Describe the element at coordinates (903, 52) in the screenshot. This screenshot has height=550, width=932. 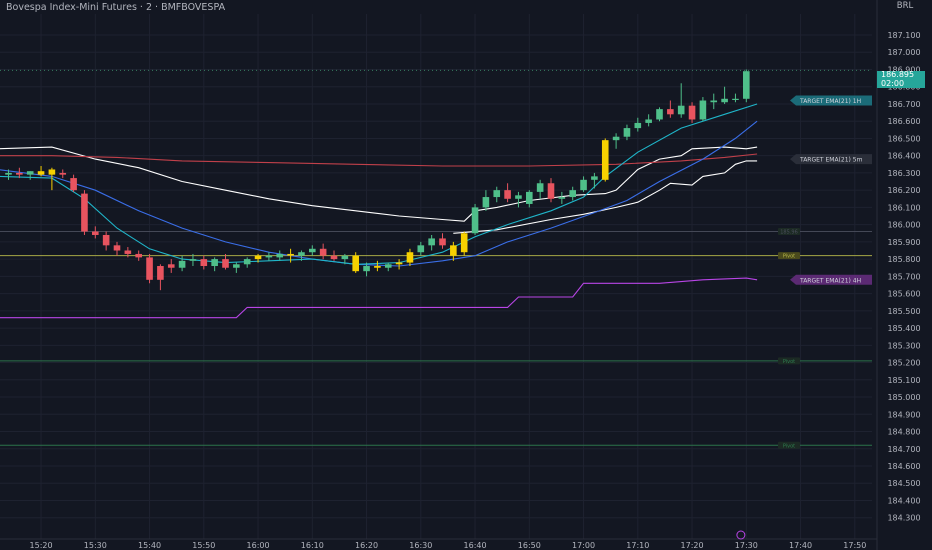
I see `price-tick-label: 187.000` at that location.